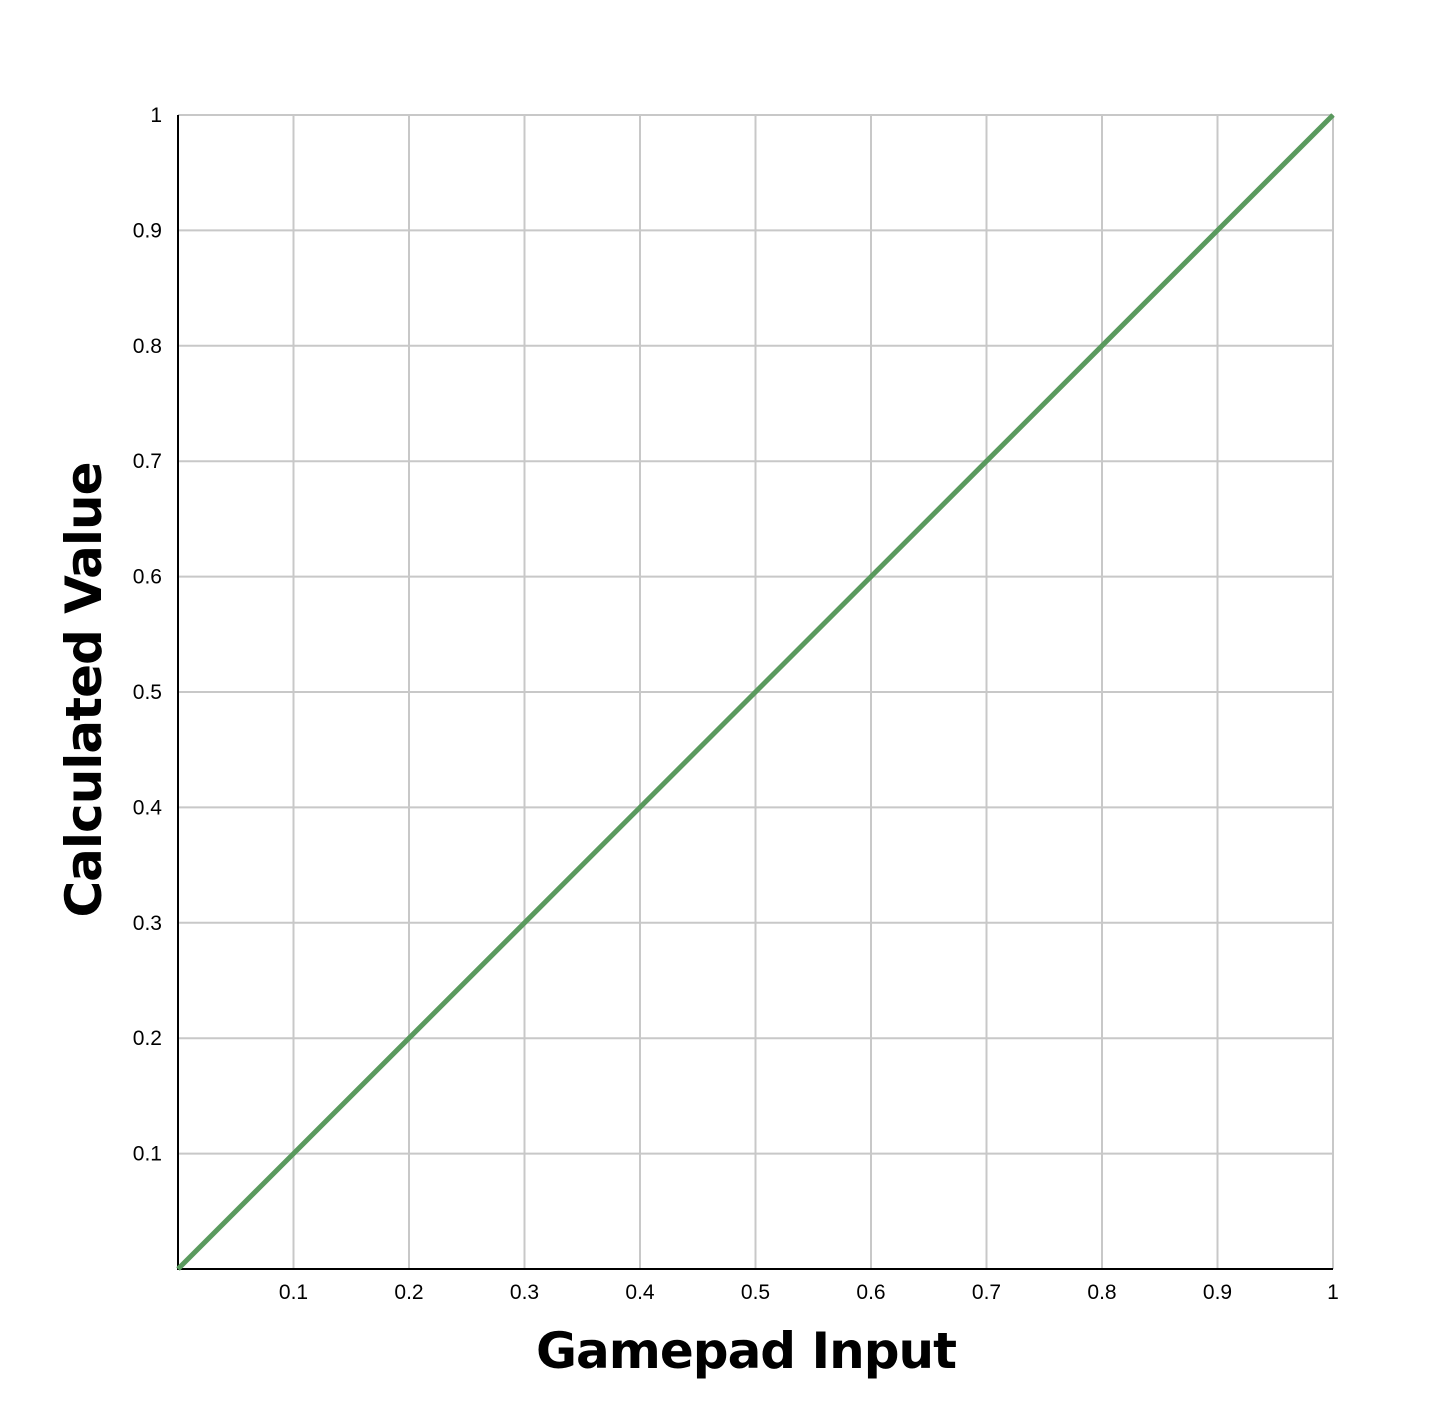 The height and width of the screenshot is (1425, 1450). Describe the element at coordinates (147, 1154) in the screenshot. I see `y-tick-label: 0.1` at that location.